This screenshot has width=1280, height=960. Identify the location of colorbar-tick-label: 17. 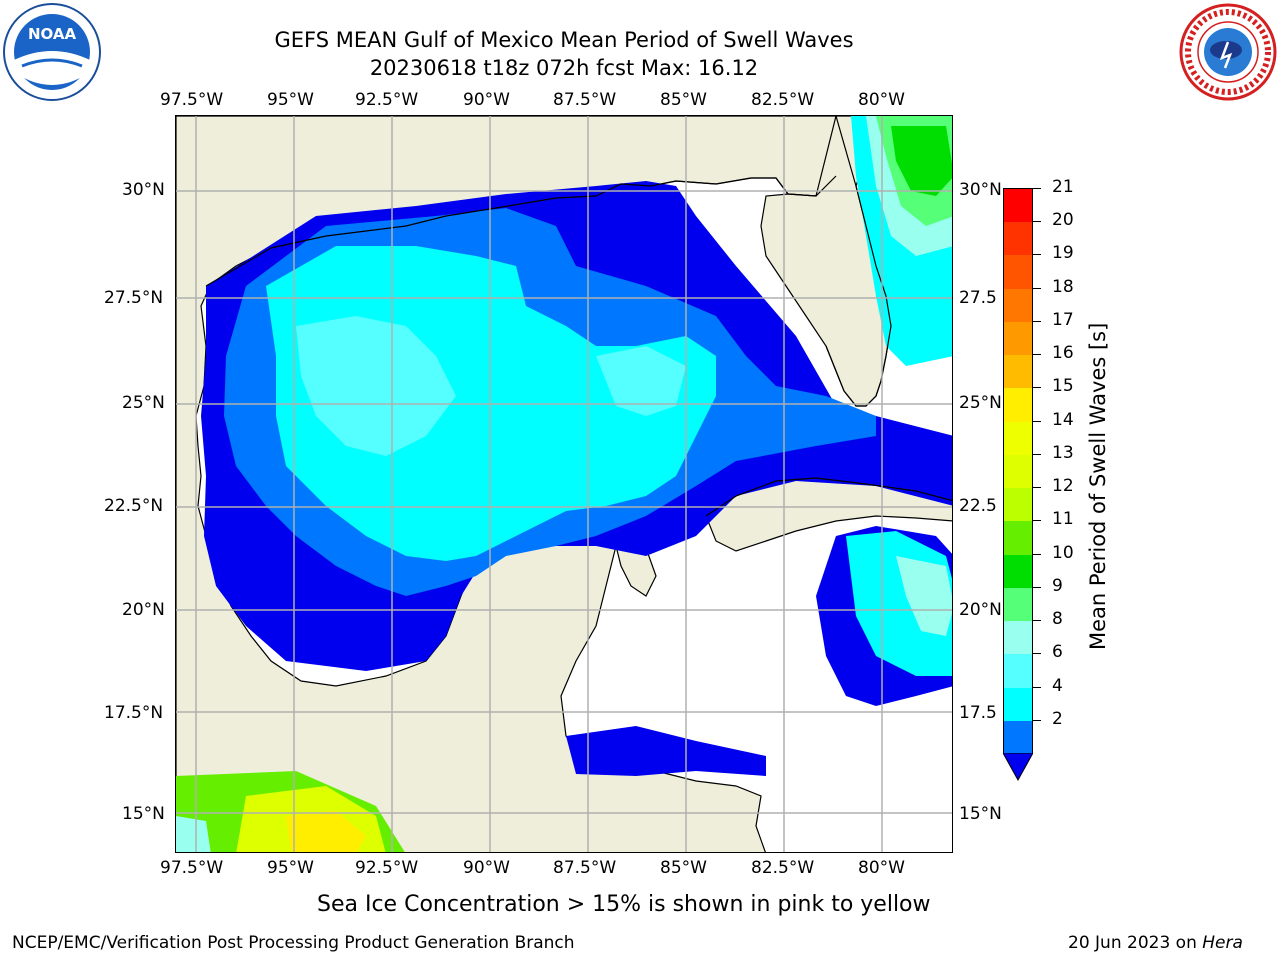
(1063, 319).